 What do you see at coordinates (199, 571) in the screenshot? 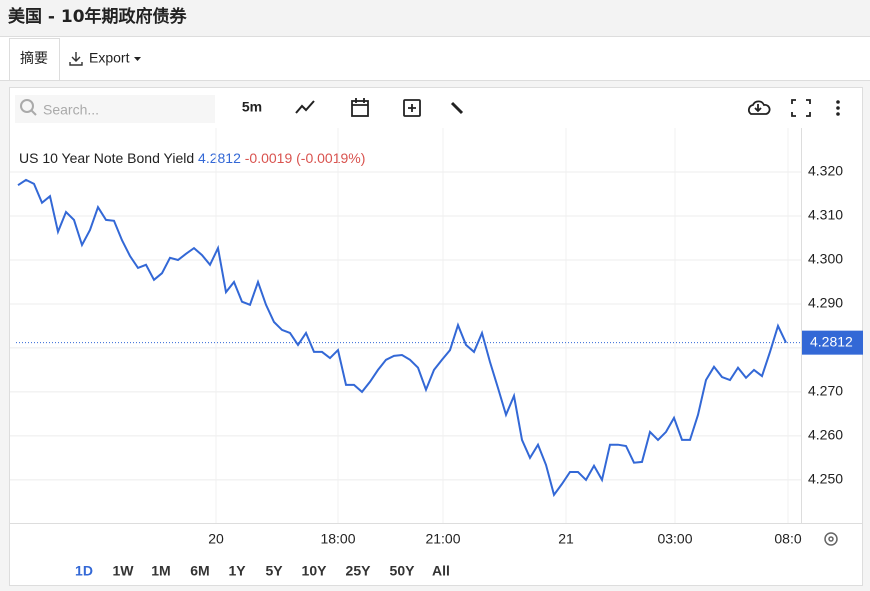
I see `range-button: 6M` at bounding box center [199, 571].